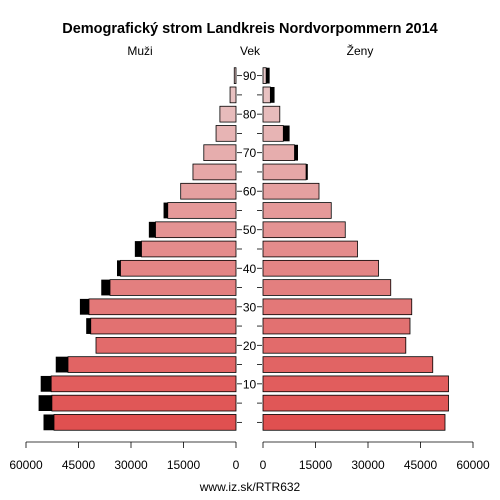 This screenshot has width=500, height=500. Describe the element at coordinates (131, 465) in the screenshot. I see `x-tick-label-left-2: 30000` at that location.